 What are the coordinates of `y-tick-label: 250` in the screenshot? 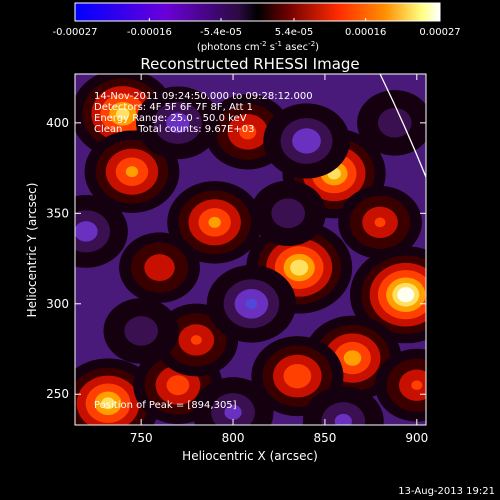 It's located at (57, 394).